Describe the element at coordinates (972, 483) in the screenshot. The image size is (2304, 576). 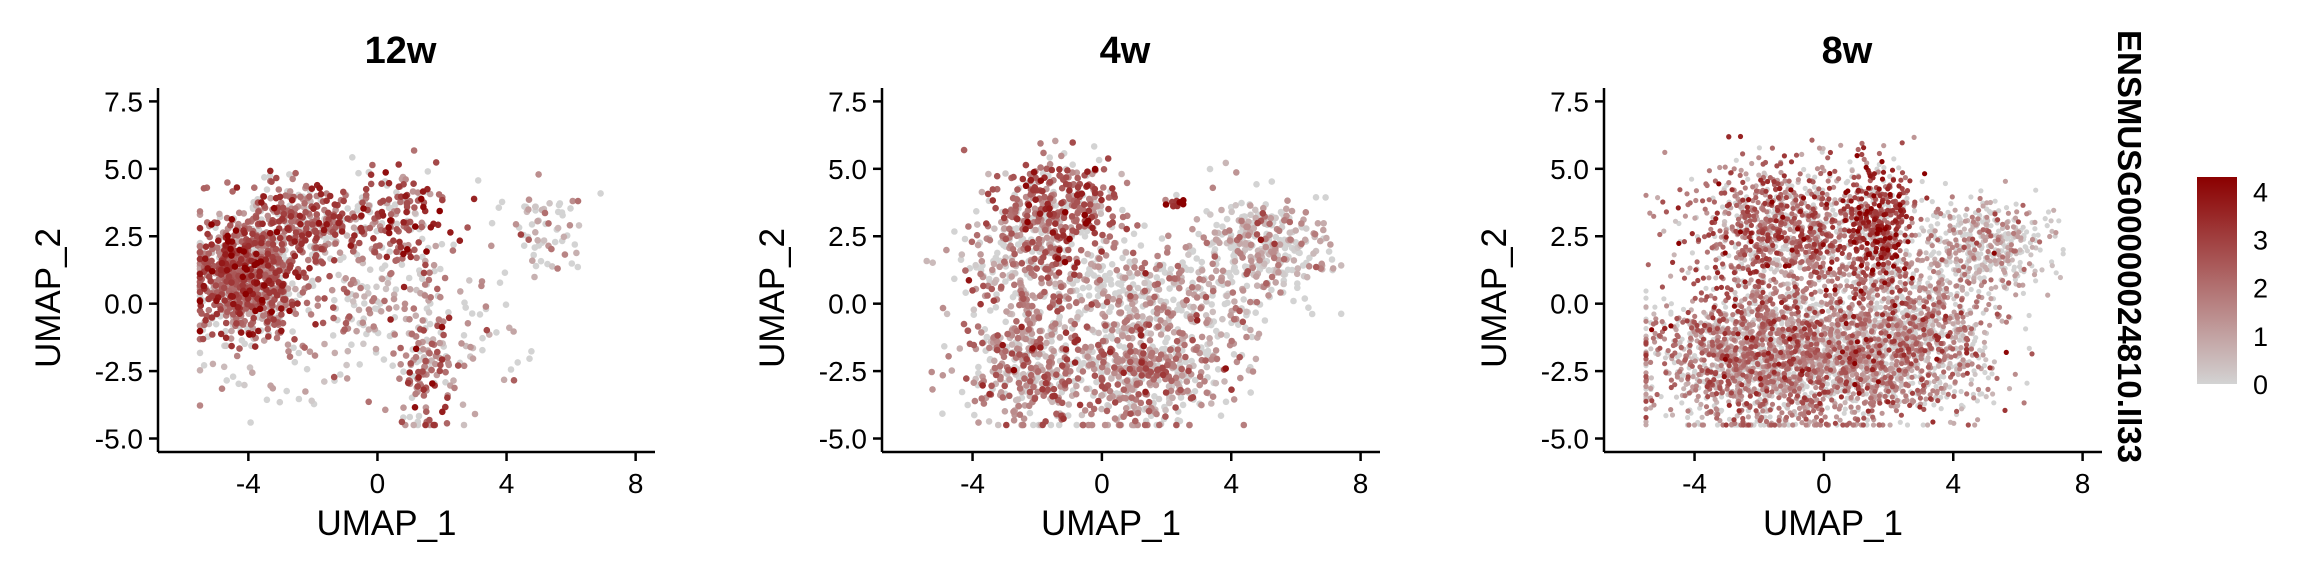
I see `x-tick-label: -4` at that location.